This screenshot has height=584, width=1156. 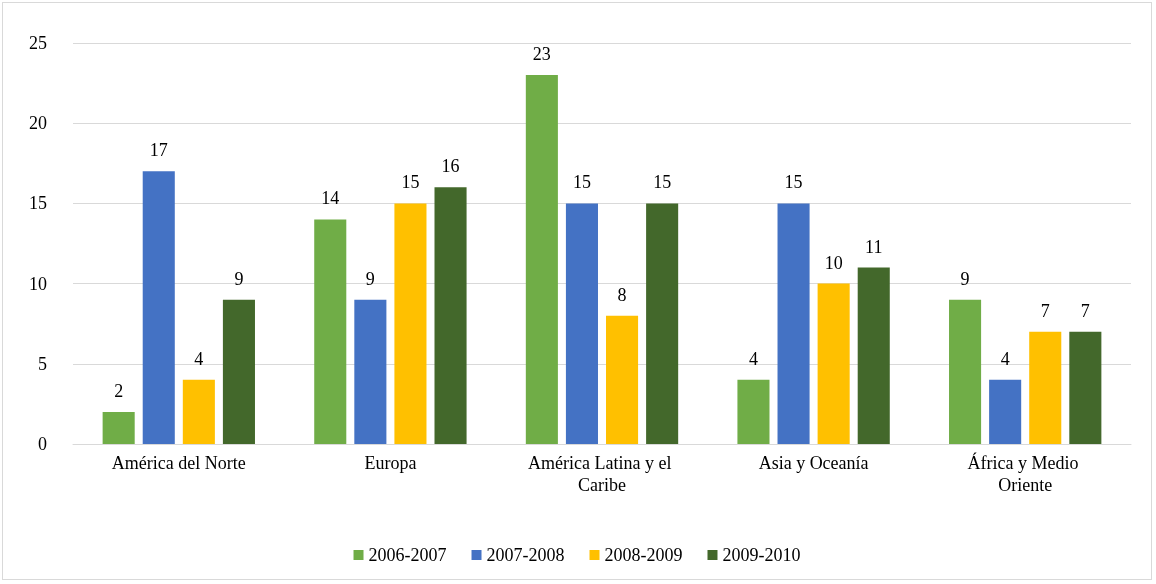 I want to click on y-tick-label: 20, so click(x=38, y=123).